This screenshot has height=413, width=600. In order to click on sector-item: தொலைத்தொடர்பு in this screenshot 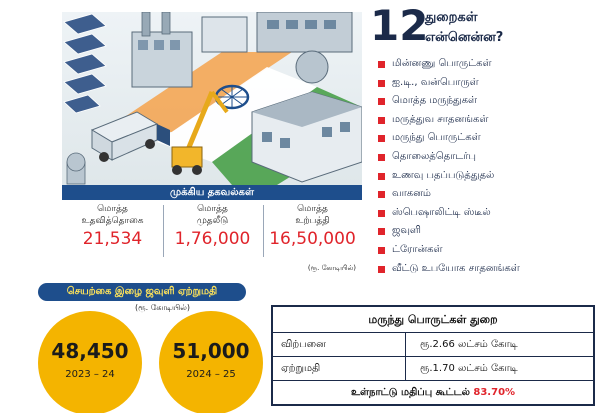, I will do `click(488, 157)`.